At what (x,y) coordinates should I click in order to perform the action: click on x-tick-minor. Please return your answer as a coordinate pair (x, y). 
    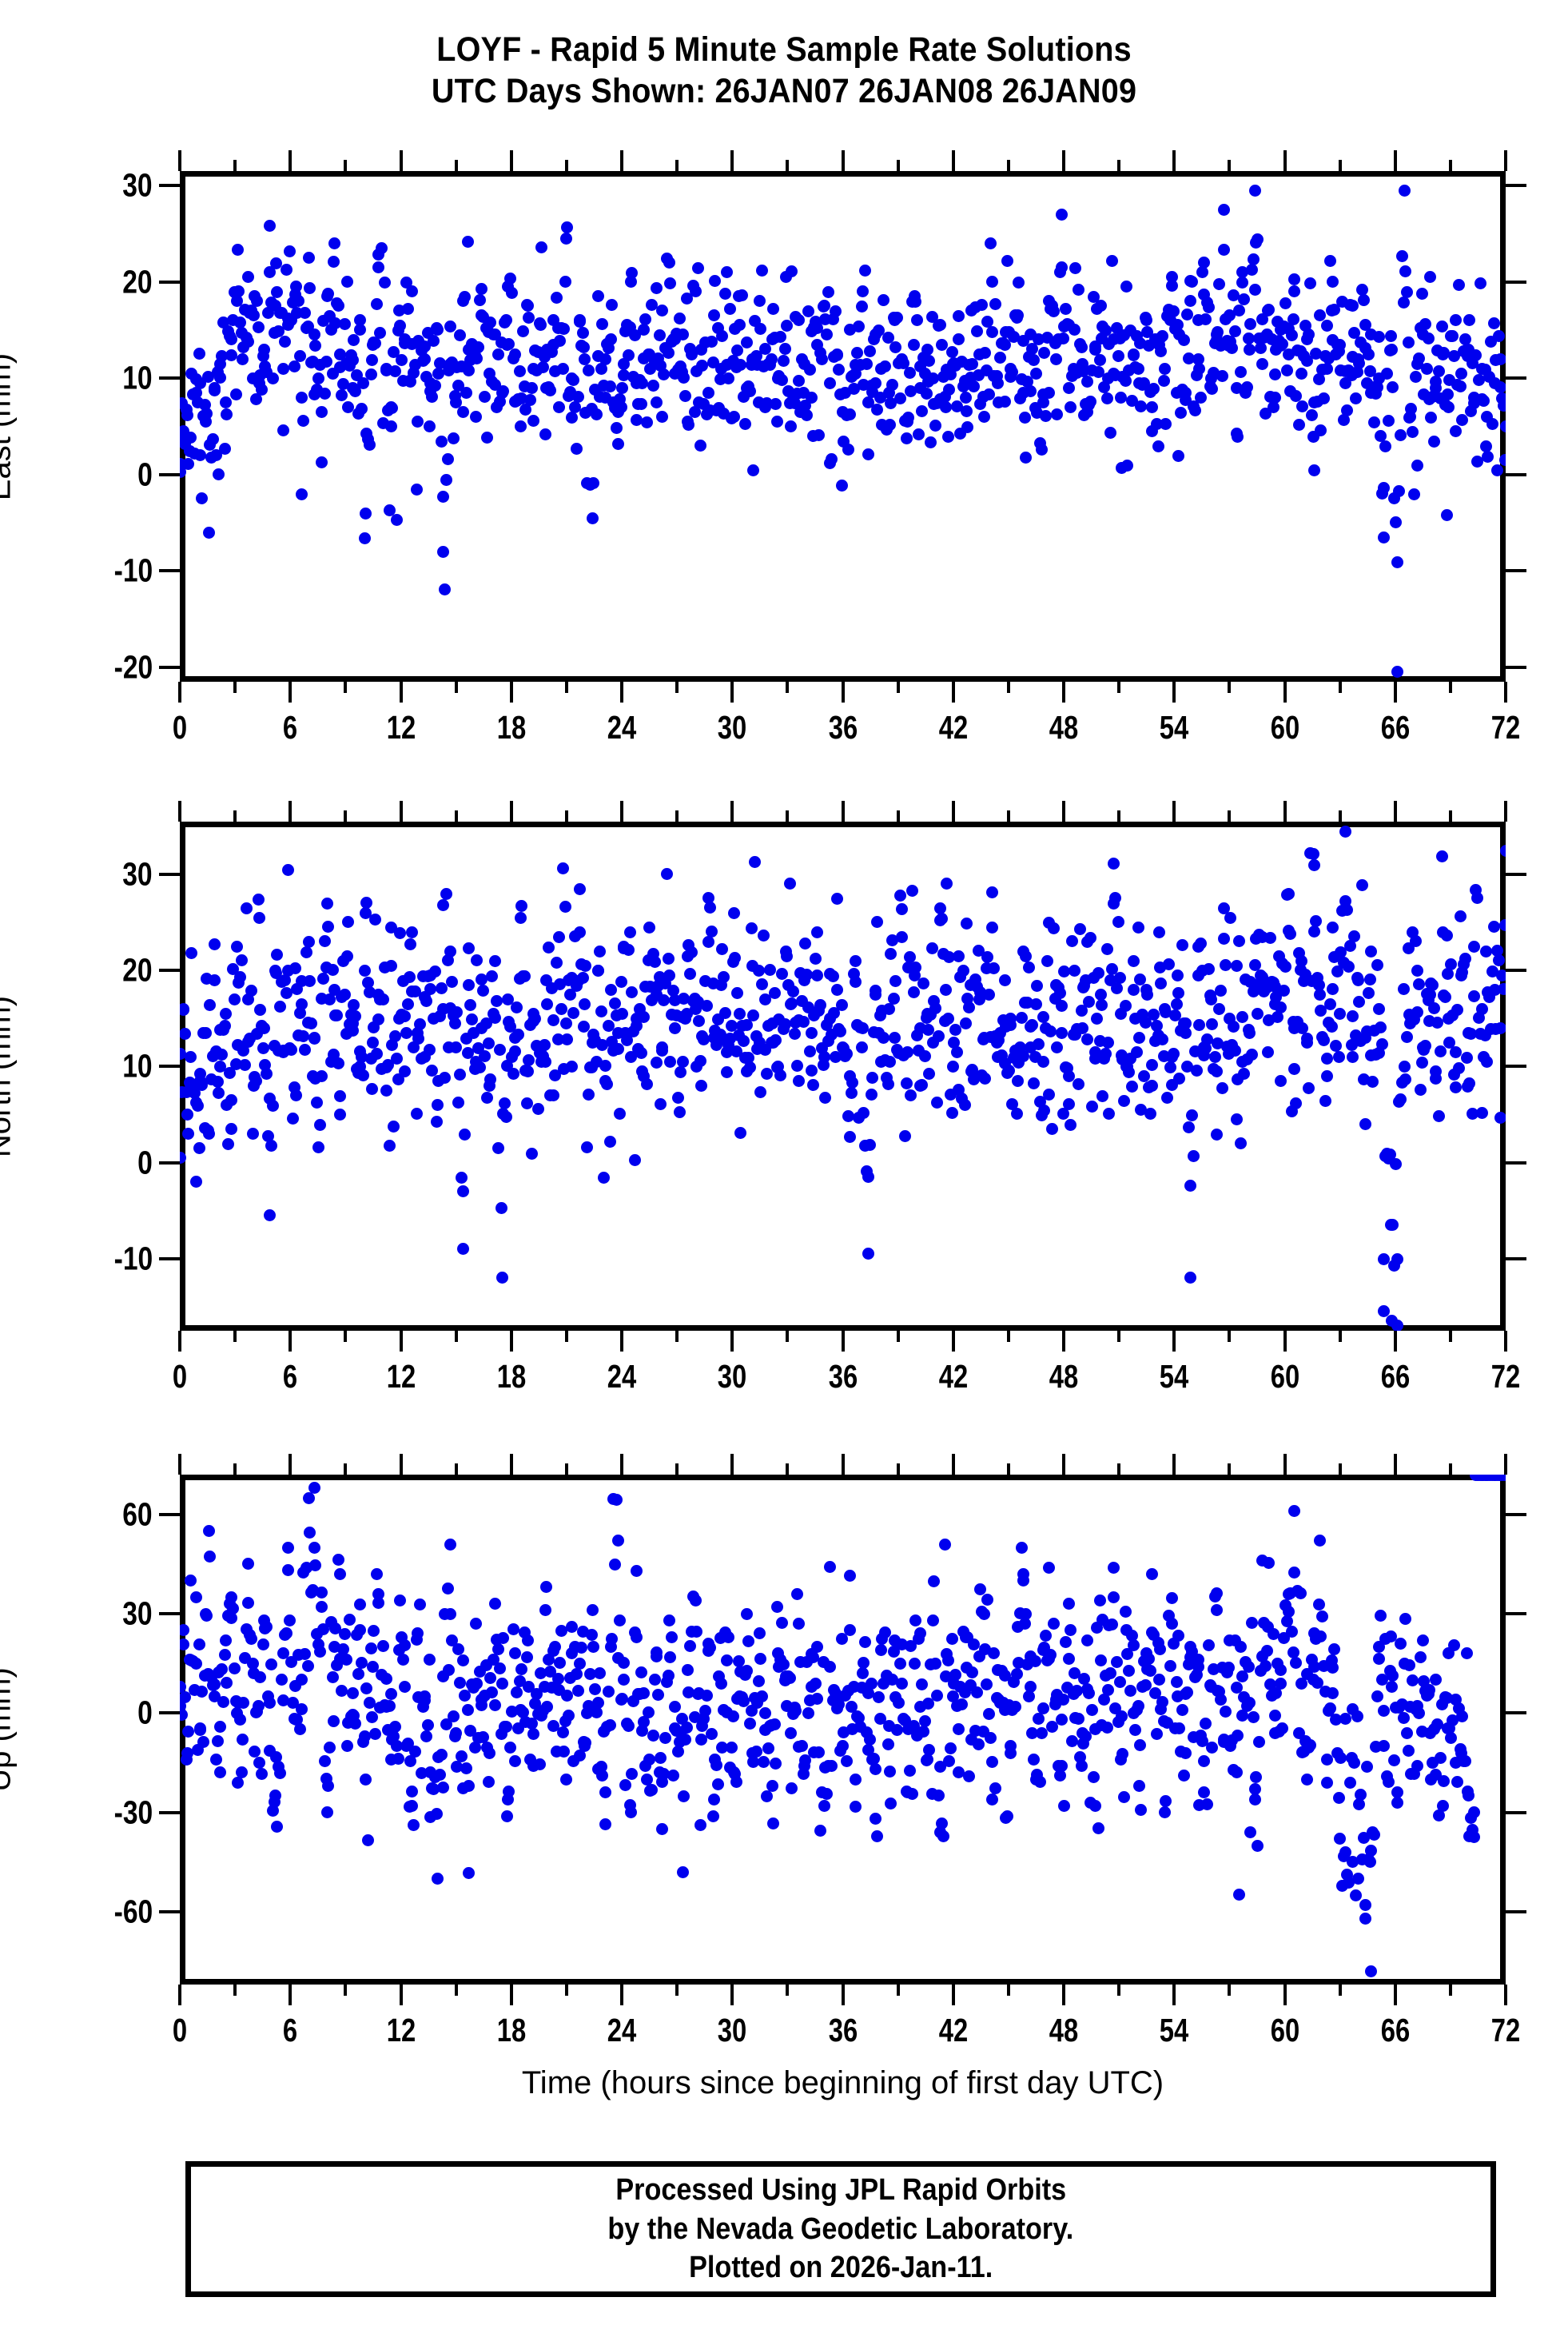
    Looking at the image, I should click on (1450, 1337).